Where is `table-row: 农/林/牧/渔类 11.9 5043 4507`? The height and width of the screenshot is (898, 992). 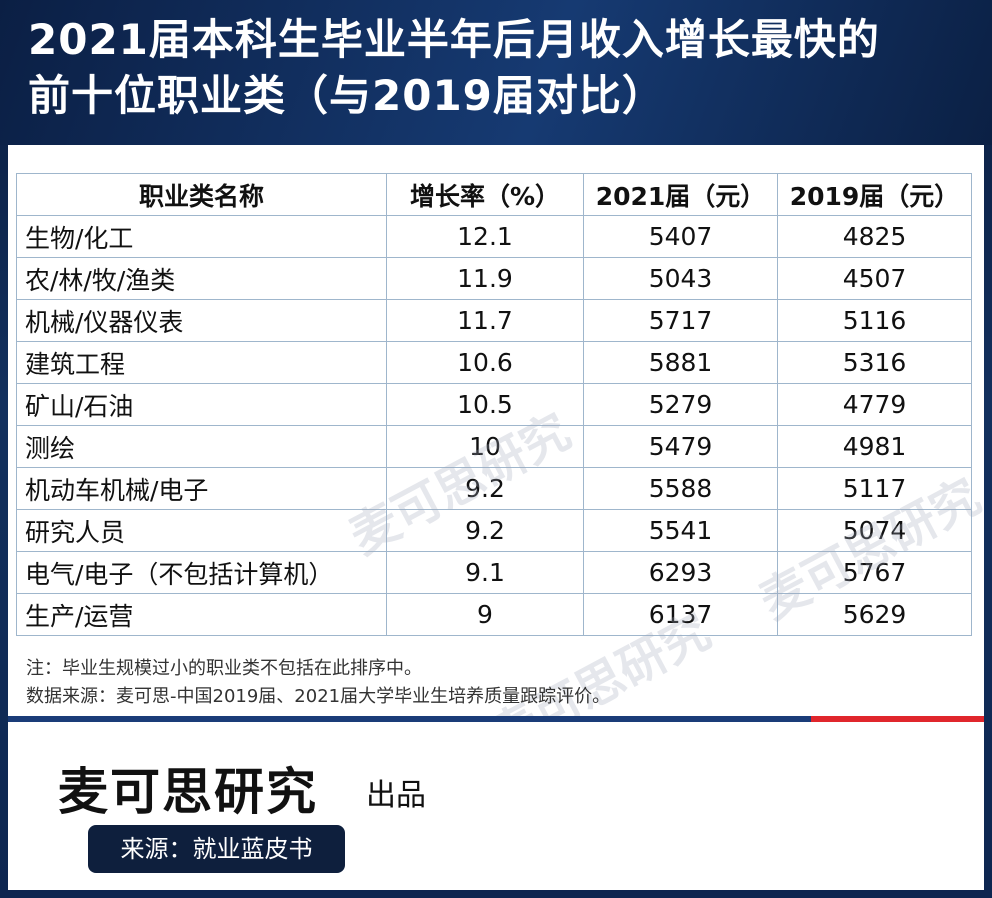
table-row: 农/林/牧/渔类 11.9 5043 4507 is located at coordinates (494, 278).